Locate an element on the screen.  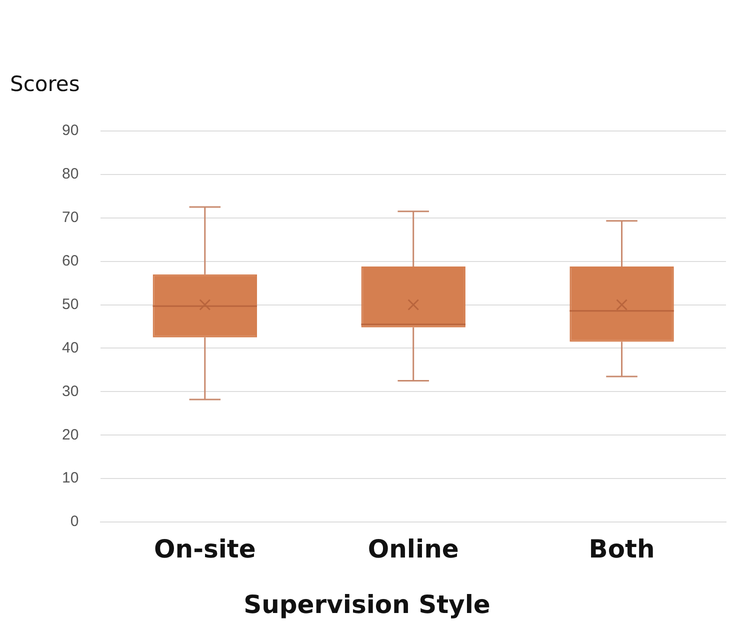
x-axis-title: Supervision Style is located at coordinates (367, 604).